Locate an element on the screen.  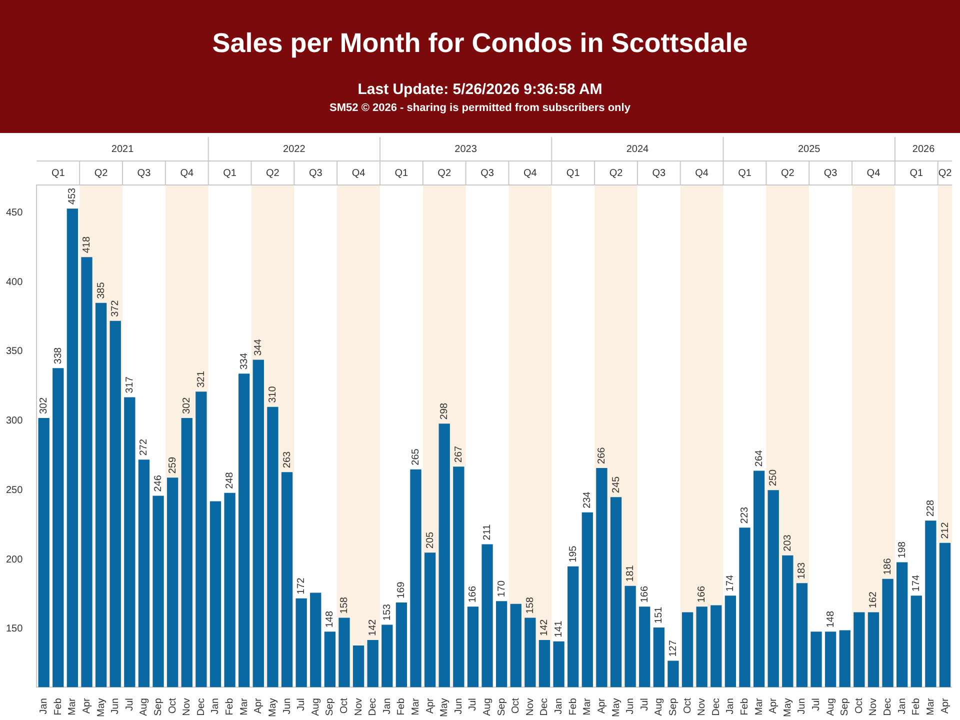
y-tick-label: 350 is located at coordinates (15, 352).